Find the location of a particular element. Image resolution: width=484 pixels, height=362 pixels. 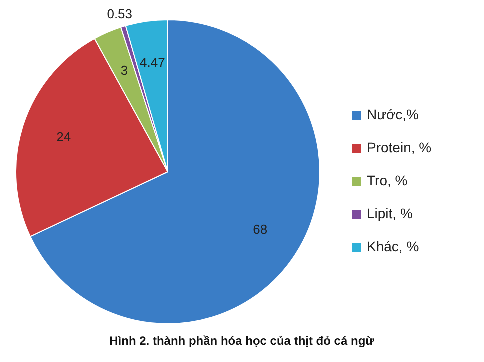

data-label: 3 is located at coordinates (124, 70).